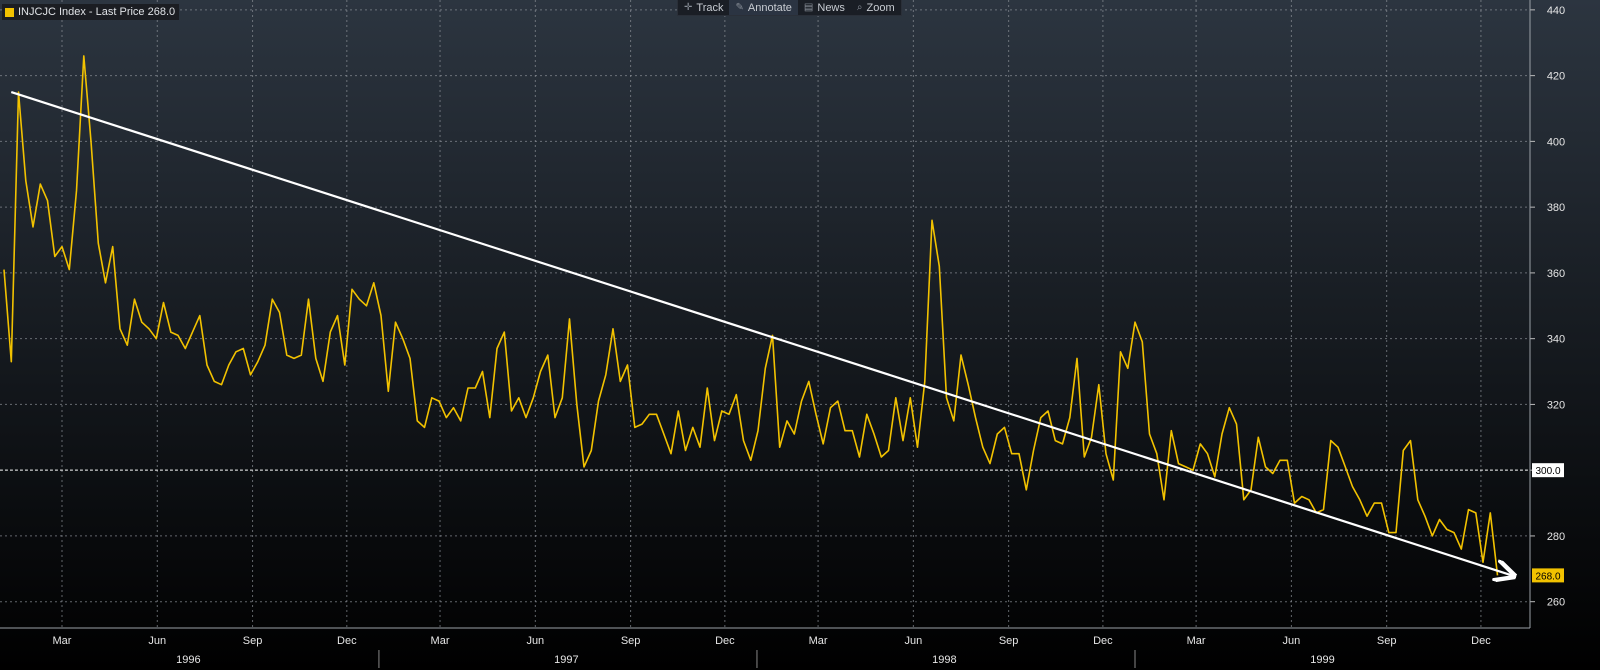  Describe the element at coordinates (1556, 274) in the screenshot. I see `y-tick-label: 360` at that location.